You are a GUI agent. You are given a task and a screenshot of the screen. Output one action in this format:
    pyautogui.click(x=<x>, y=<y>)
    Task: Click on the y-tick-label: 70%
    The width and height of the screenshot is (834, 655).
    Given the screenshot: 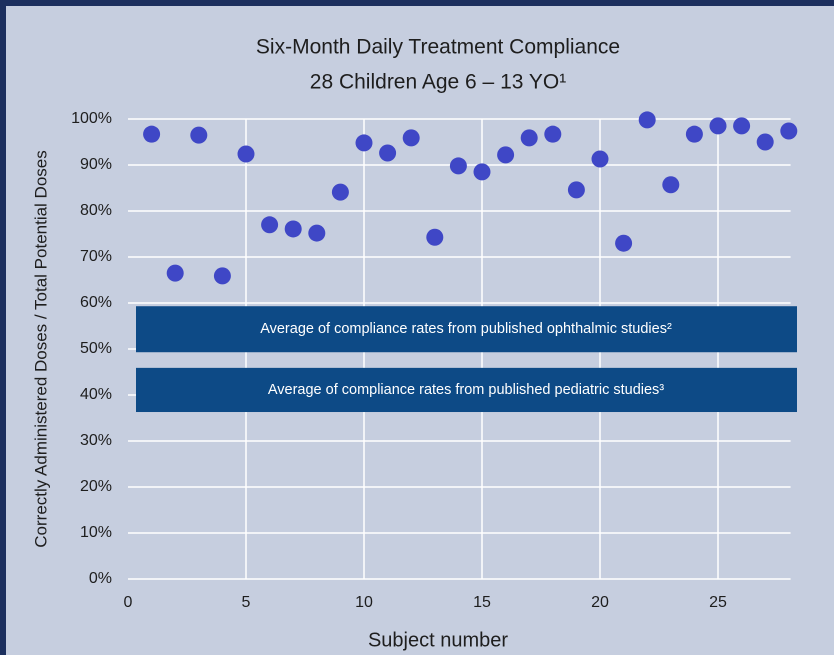 What is the action you would take?
    pyautogui.click(x=96, y=256)
    